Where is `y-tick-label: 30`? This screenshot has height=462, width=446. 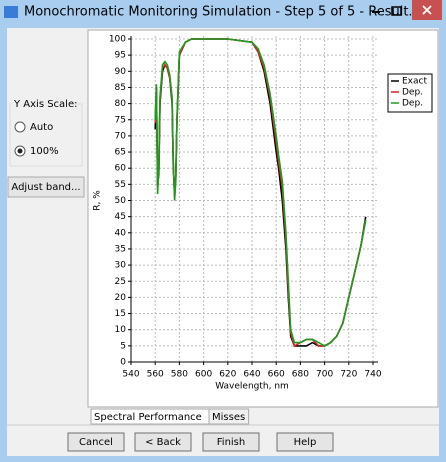 y-tick-label: 30 is located at coordinates (121, 266).